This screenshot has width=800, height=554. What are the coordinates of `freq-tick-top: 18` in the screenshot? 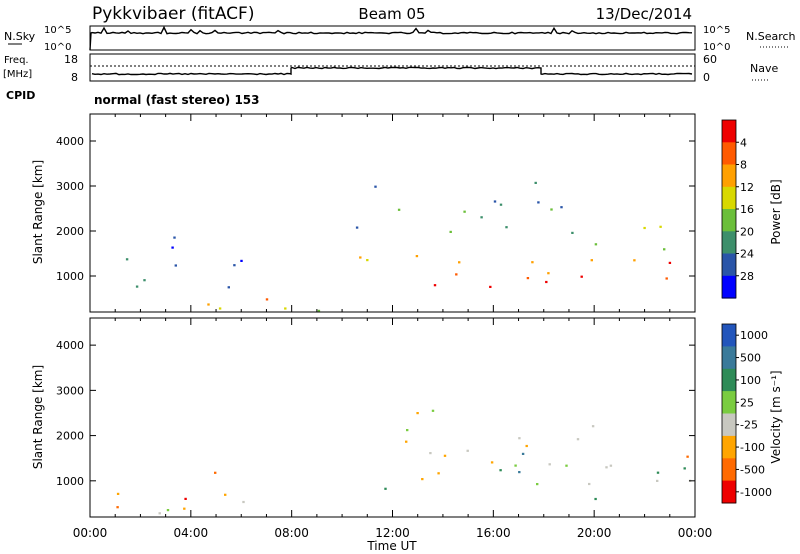 It's located at (71, 59).